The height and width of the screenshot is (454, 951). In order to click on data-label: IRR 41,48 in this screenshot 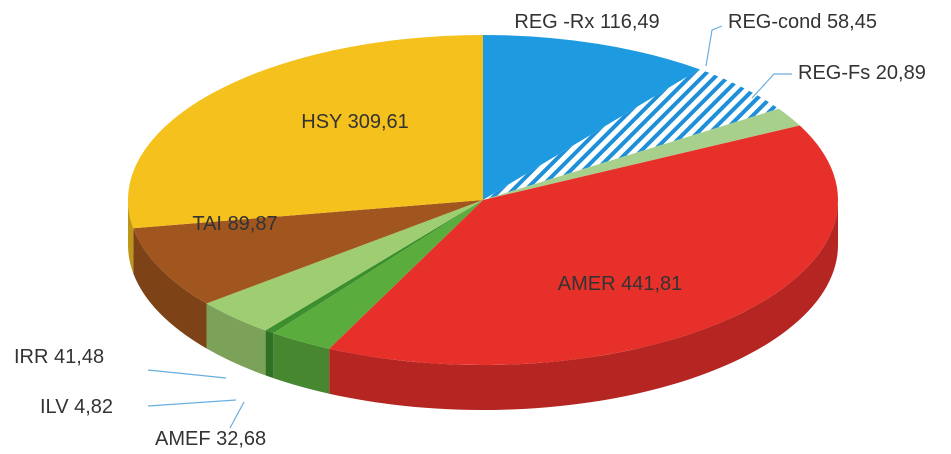, I will do `click(59, 357)`.